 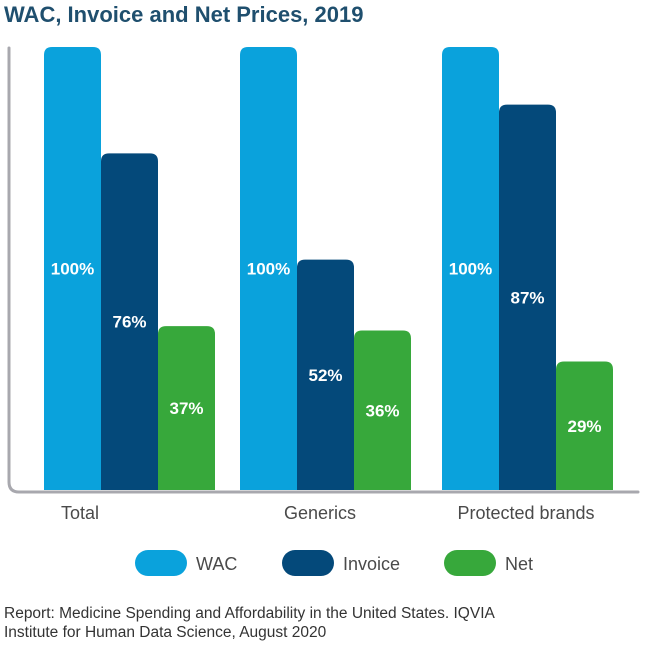 I want to click on bar-value-label: 37%, so click(x=186, y=408).